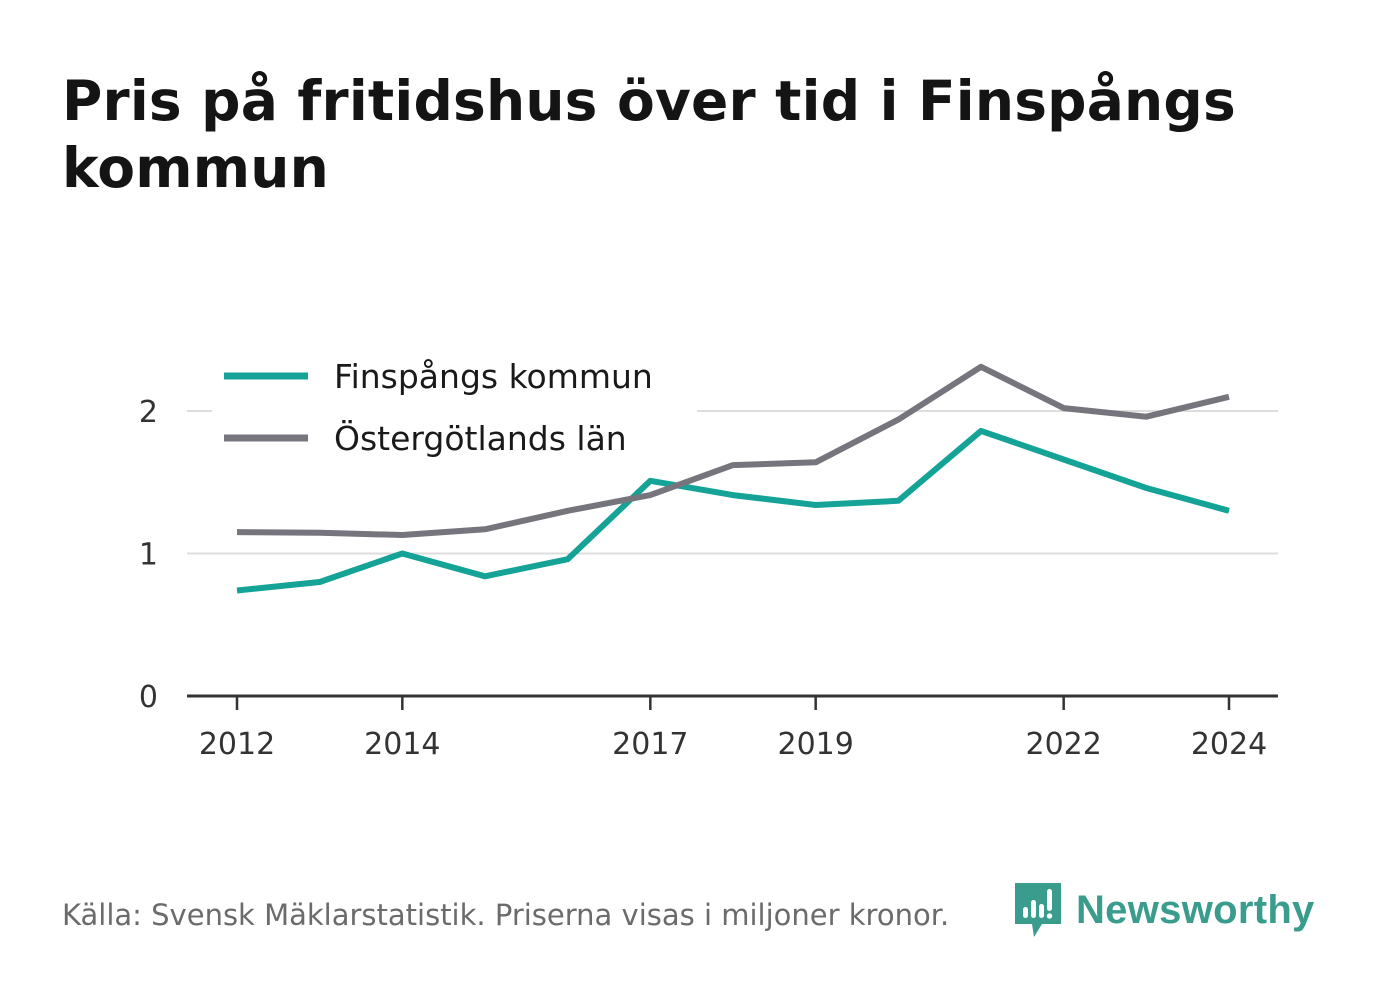  What do you see at coordinates (1229, 744) in the screenshot?
I see `x-tick-label-2024: 2024` at bounding box center [1229, 744].